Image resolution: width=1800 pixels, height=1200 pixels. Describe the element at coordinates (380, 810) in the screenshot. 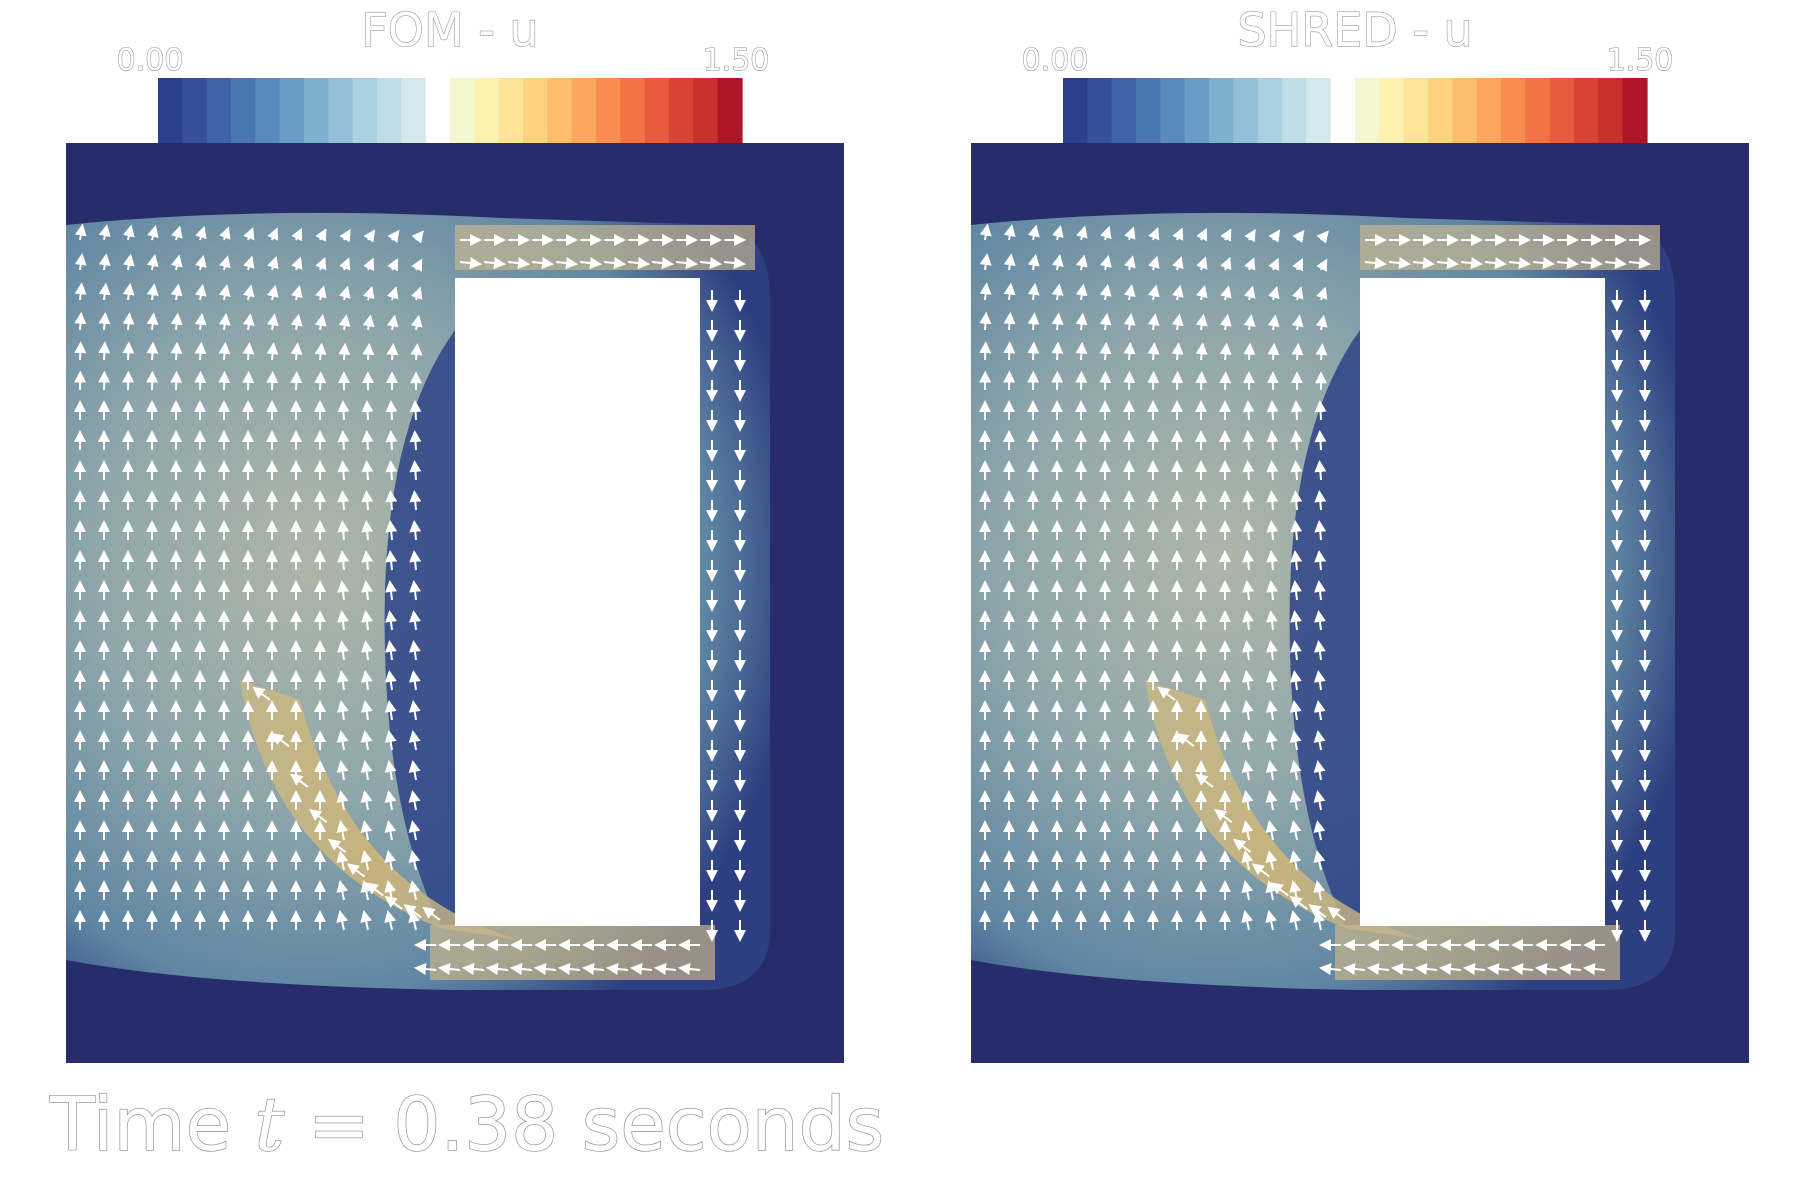

I see `fom-curved-jet` at that location.